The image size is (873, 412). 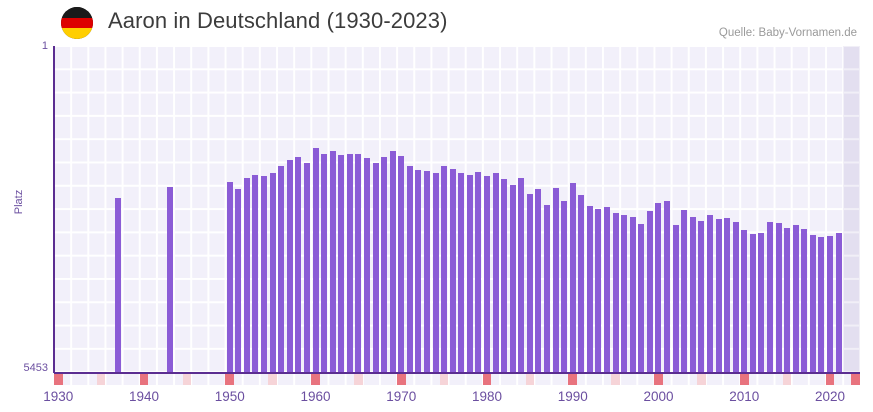 What do you see at coordinates (255, 273) in the screenshot?
I see `bar-1953` at bounding box center [255, 273].